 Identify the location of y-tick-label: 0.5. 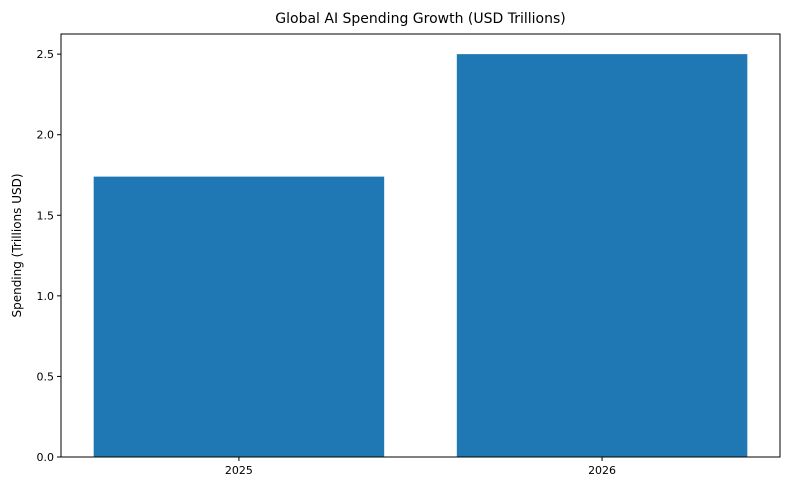
(46, 376).